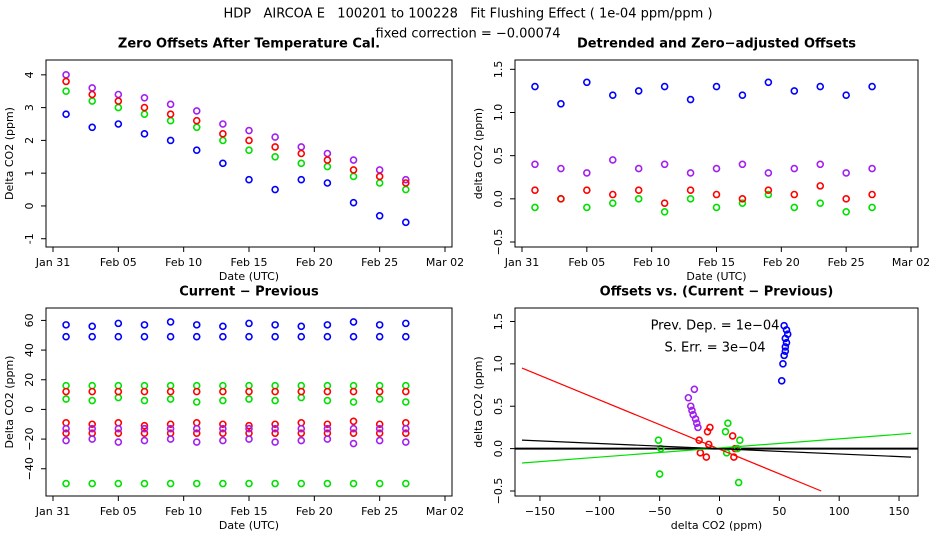 The image size is (936, 540). I want to click on x-tick-label: 100, so click(839, 511).